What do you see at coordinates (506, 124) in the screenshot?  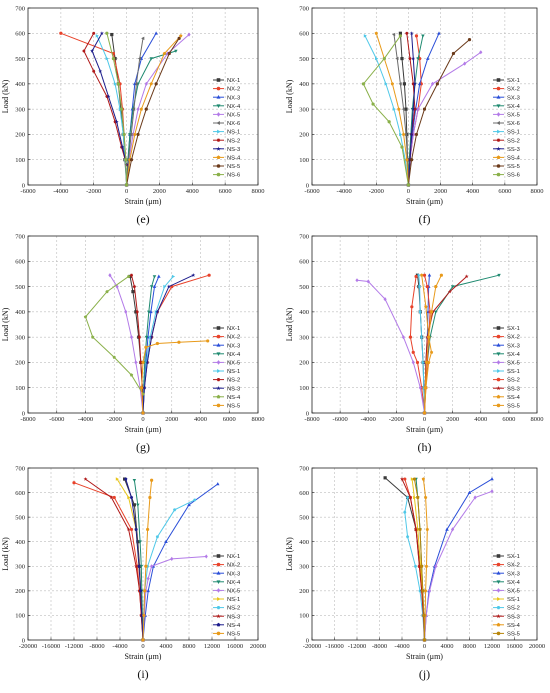 I see `legend-item: SX-6` at bounding box center [506, 124].